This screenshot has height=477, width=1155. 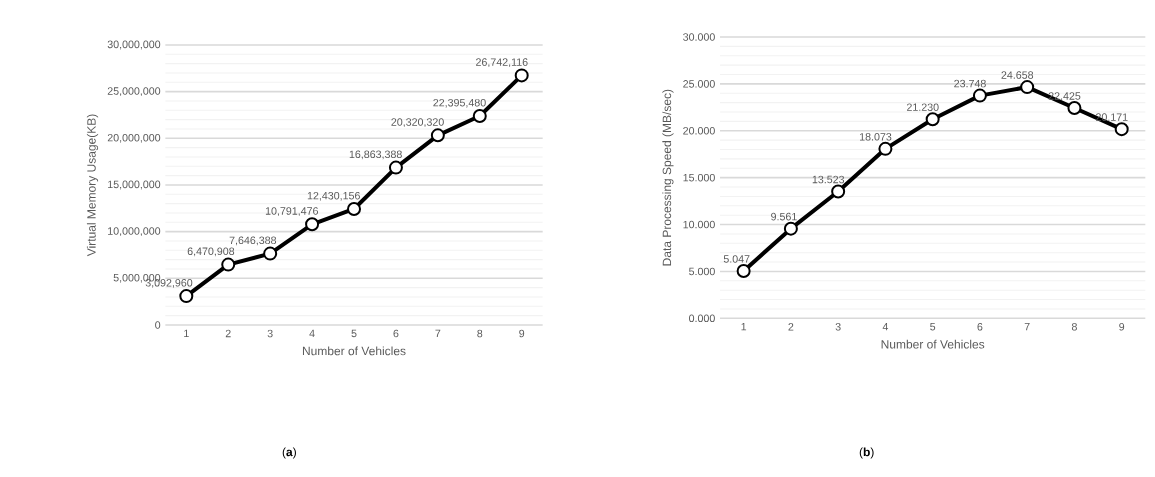 I want to click on y-axis-title: Data Processing Speed (MB/sec), so click(x=668, y=177).